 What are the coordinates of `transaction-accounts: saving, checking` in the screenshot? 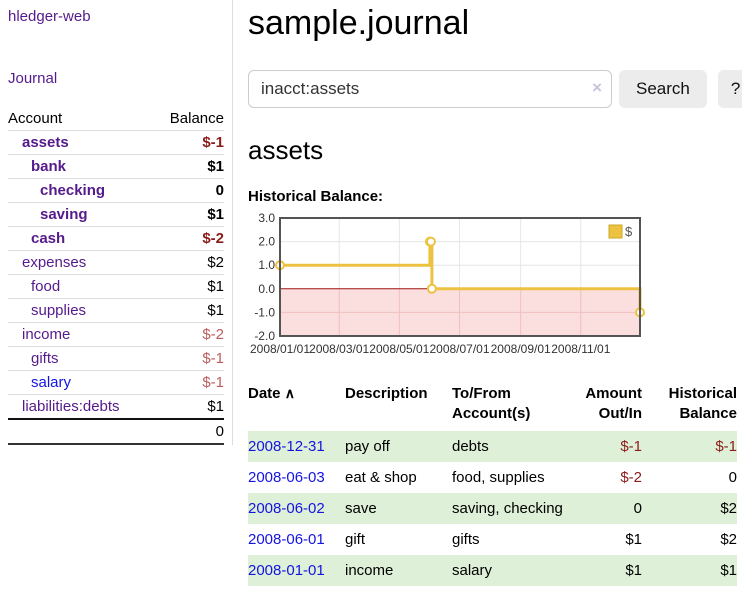 It's located at (507, 508).